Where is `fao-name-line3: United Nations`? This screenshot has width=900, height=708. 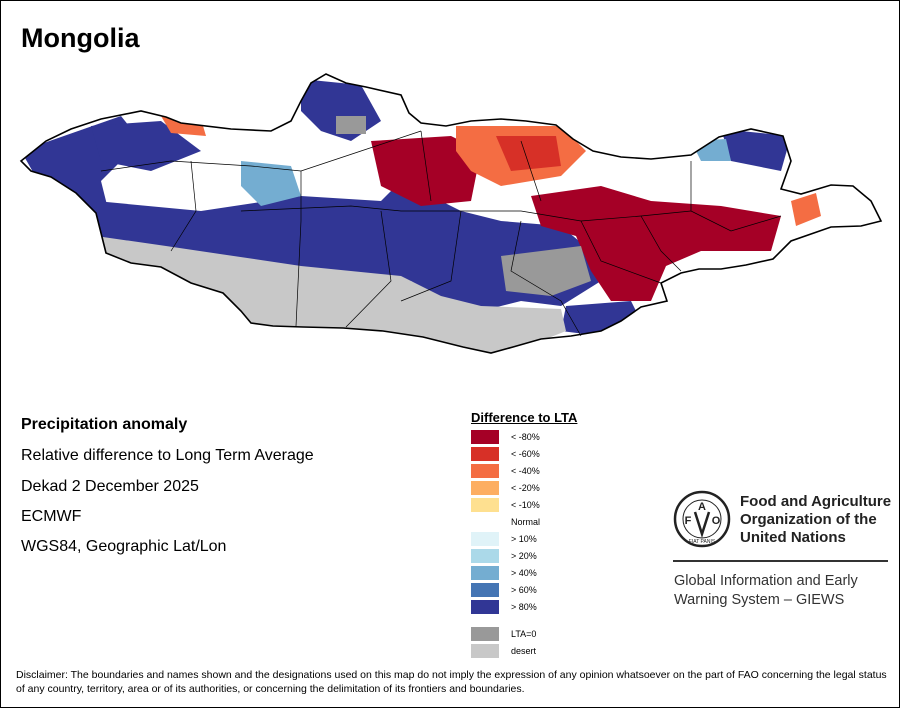 fao-name-line3: United Nations is located at coordinates (793, 537).